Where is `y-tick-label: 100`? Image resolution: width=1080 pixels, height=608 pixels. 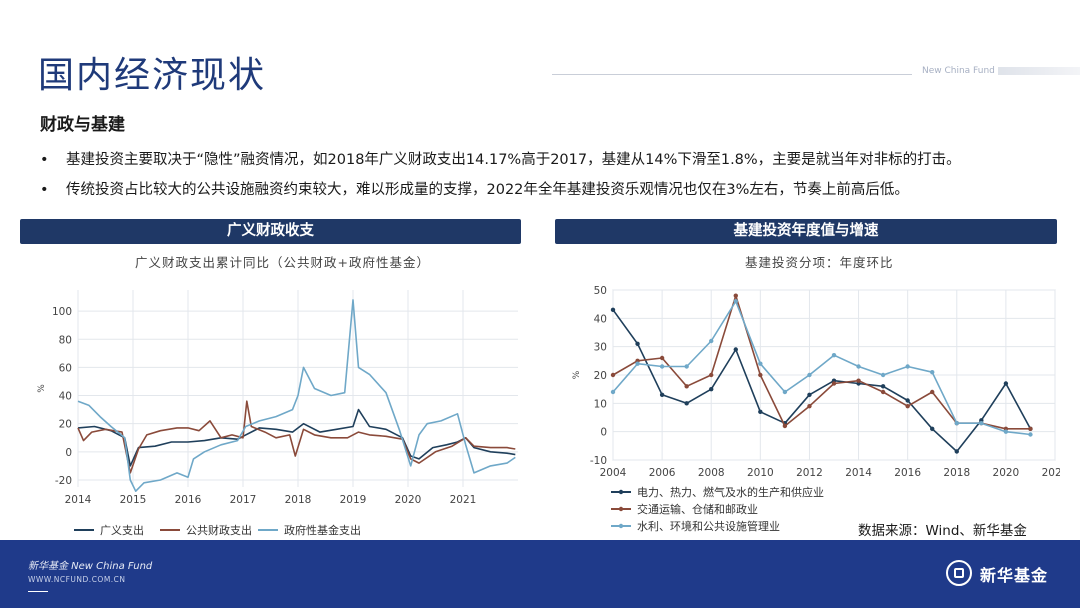
y-tick-label: 100 is located at coordinates (62, 312).